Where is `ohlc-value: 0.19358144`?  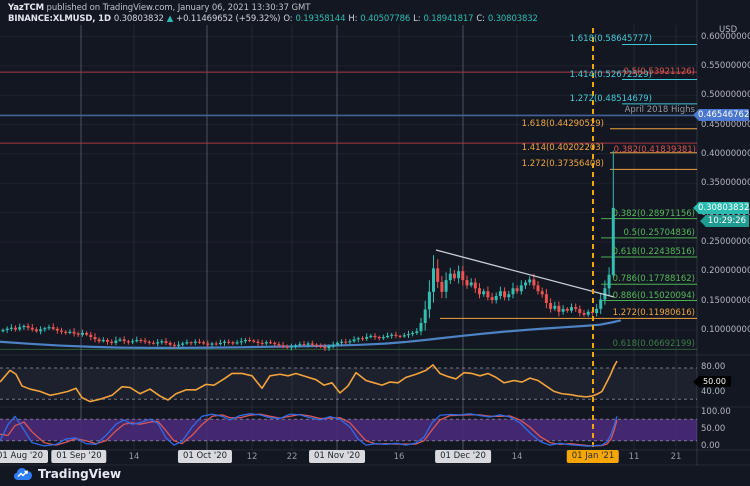
ohlc-value: 0.19358144 is located at coordinates (320, 19).